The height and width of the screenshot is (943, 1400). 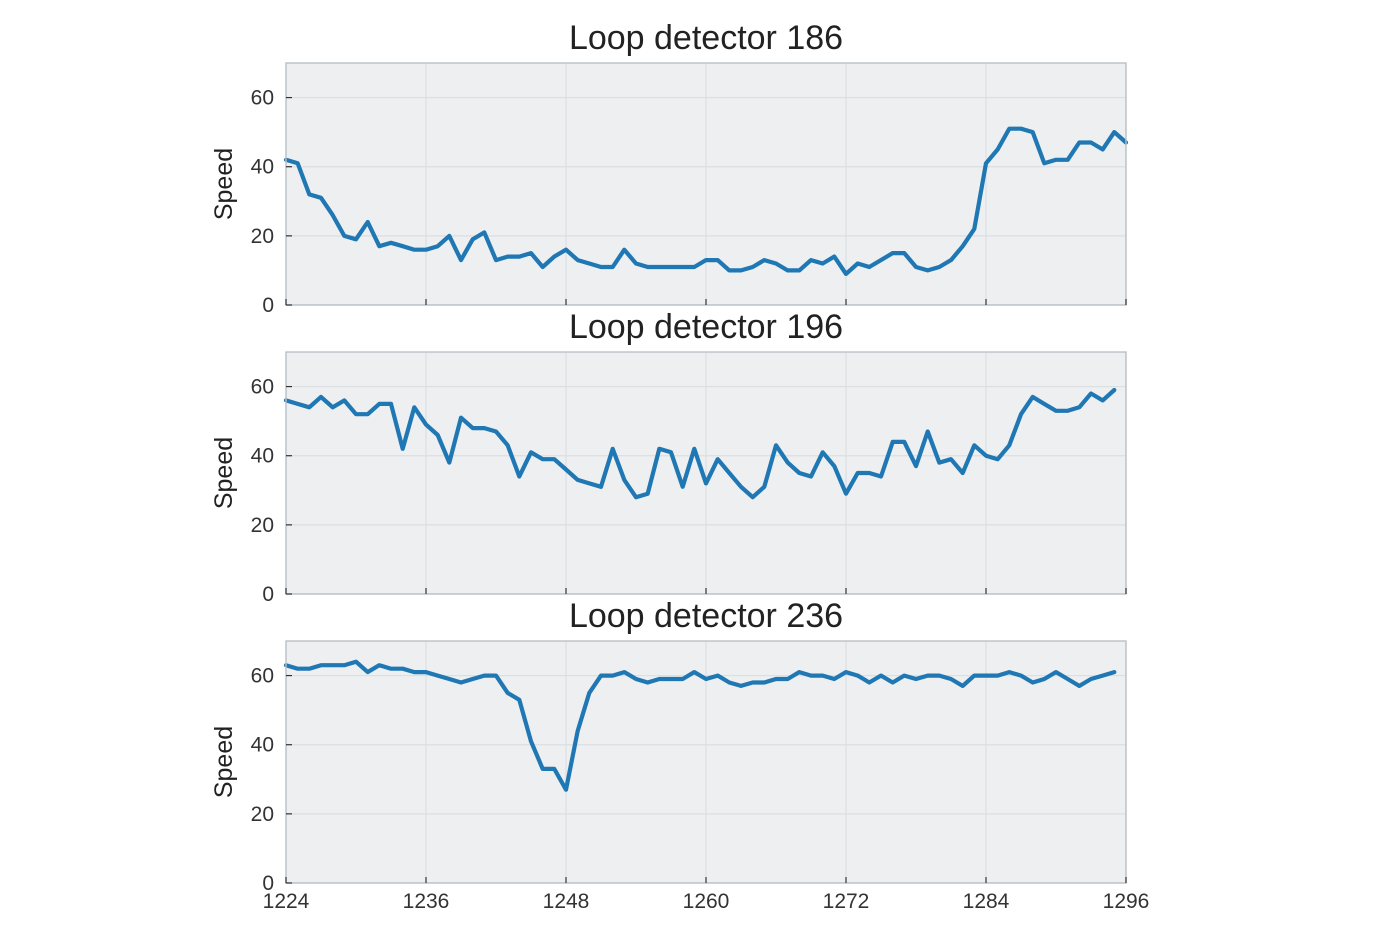 What do you see at coordinates (706, 38) in the screenshot?
I see `subplot-title: Loop detector 186` at bounding box center [706, 38].